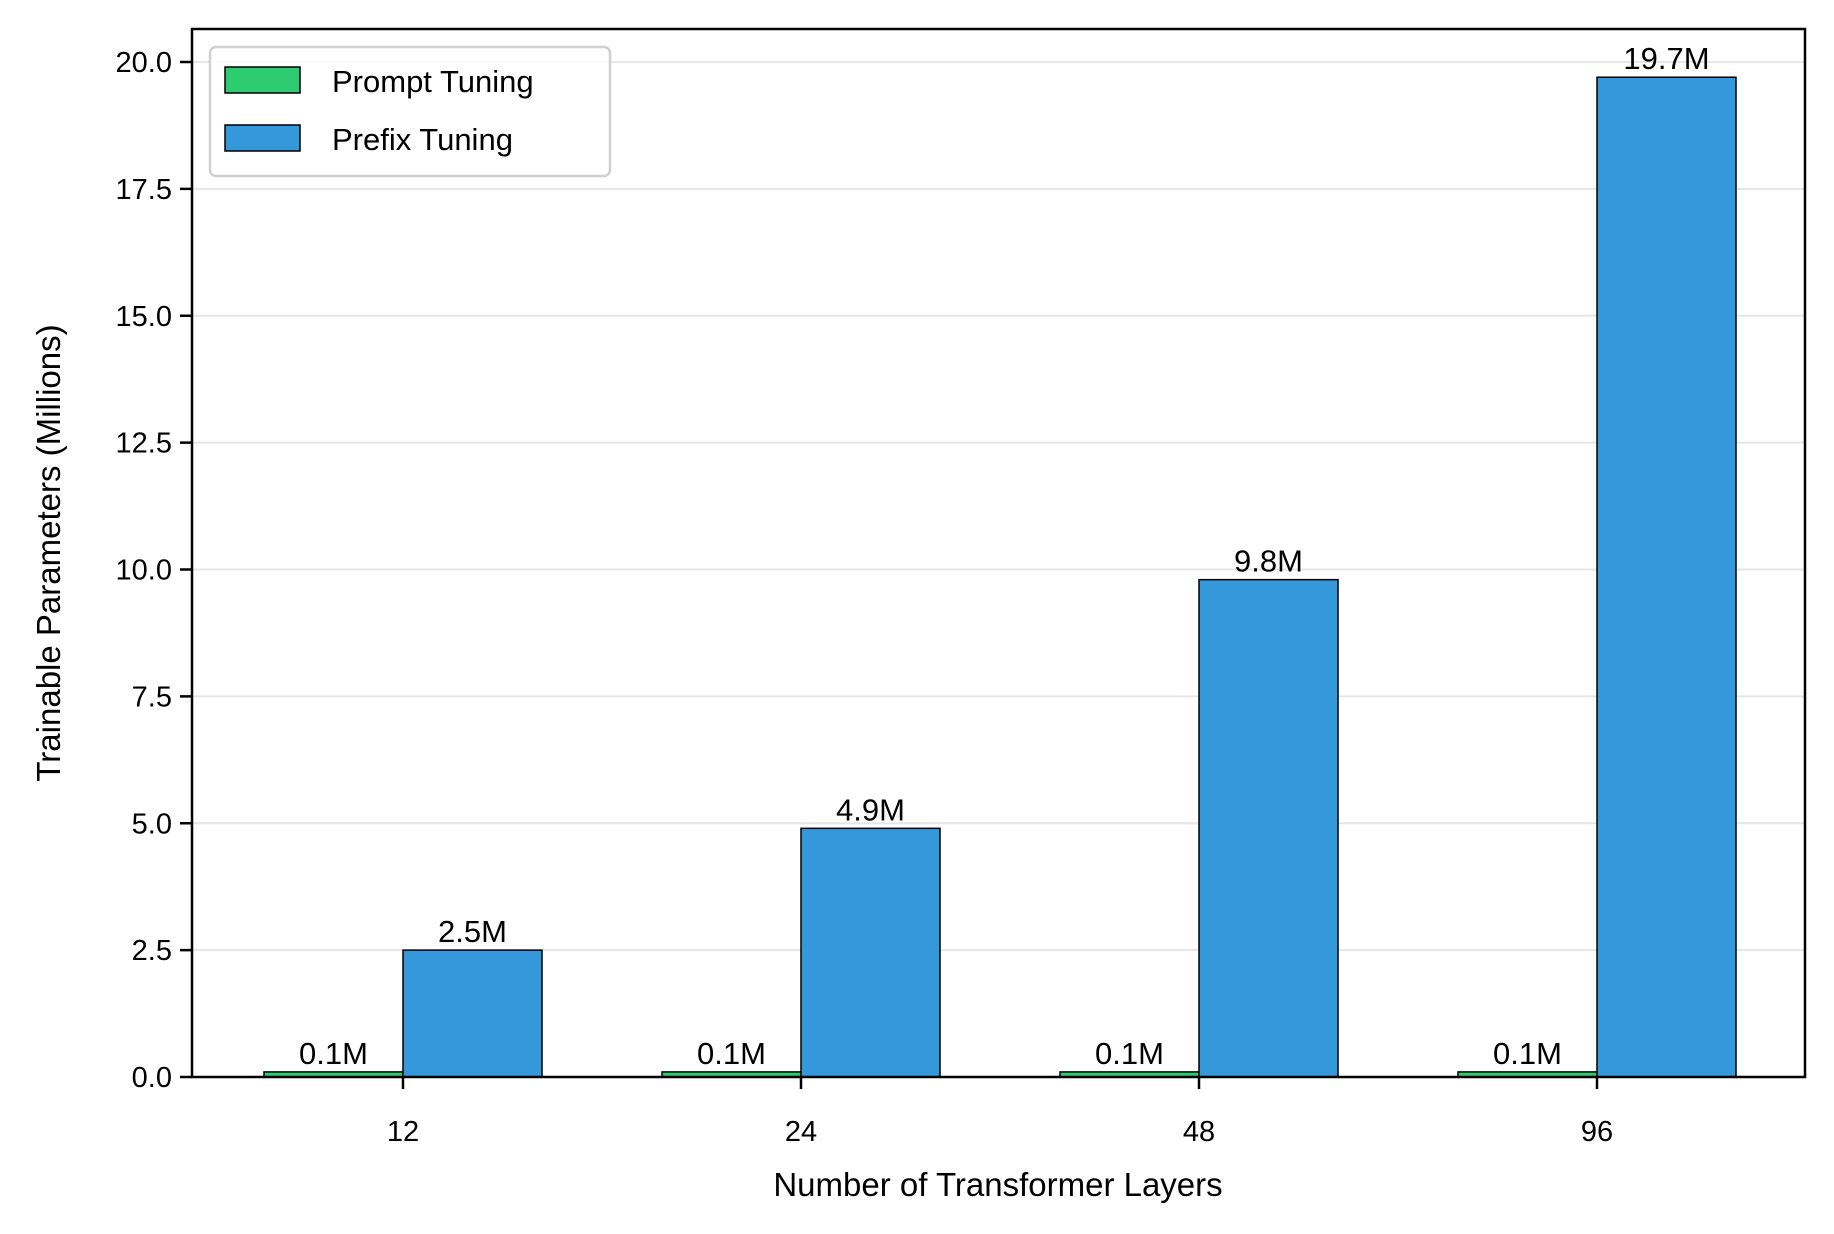  I want to click on x-tick-label: 12, so click(403, 1132).